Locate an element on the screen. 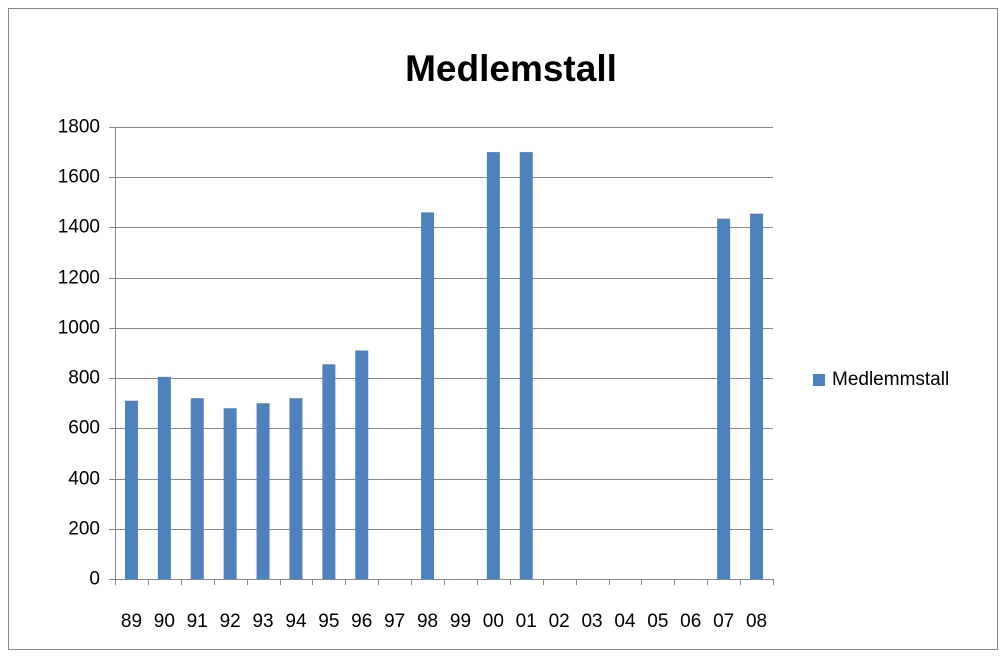 The width and height of the screenshot is (1005, 658). y-tick-label: 1800 is located at coordinates (79, 127).